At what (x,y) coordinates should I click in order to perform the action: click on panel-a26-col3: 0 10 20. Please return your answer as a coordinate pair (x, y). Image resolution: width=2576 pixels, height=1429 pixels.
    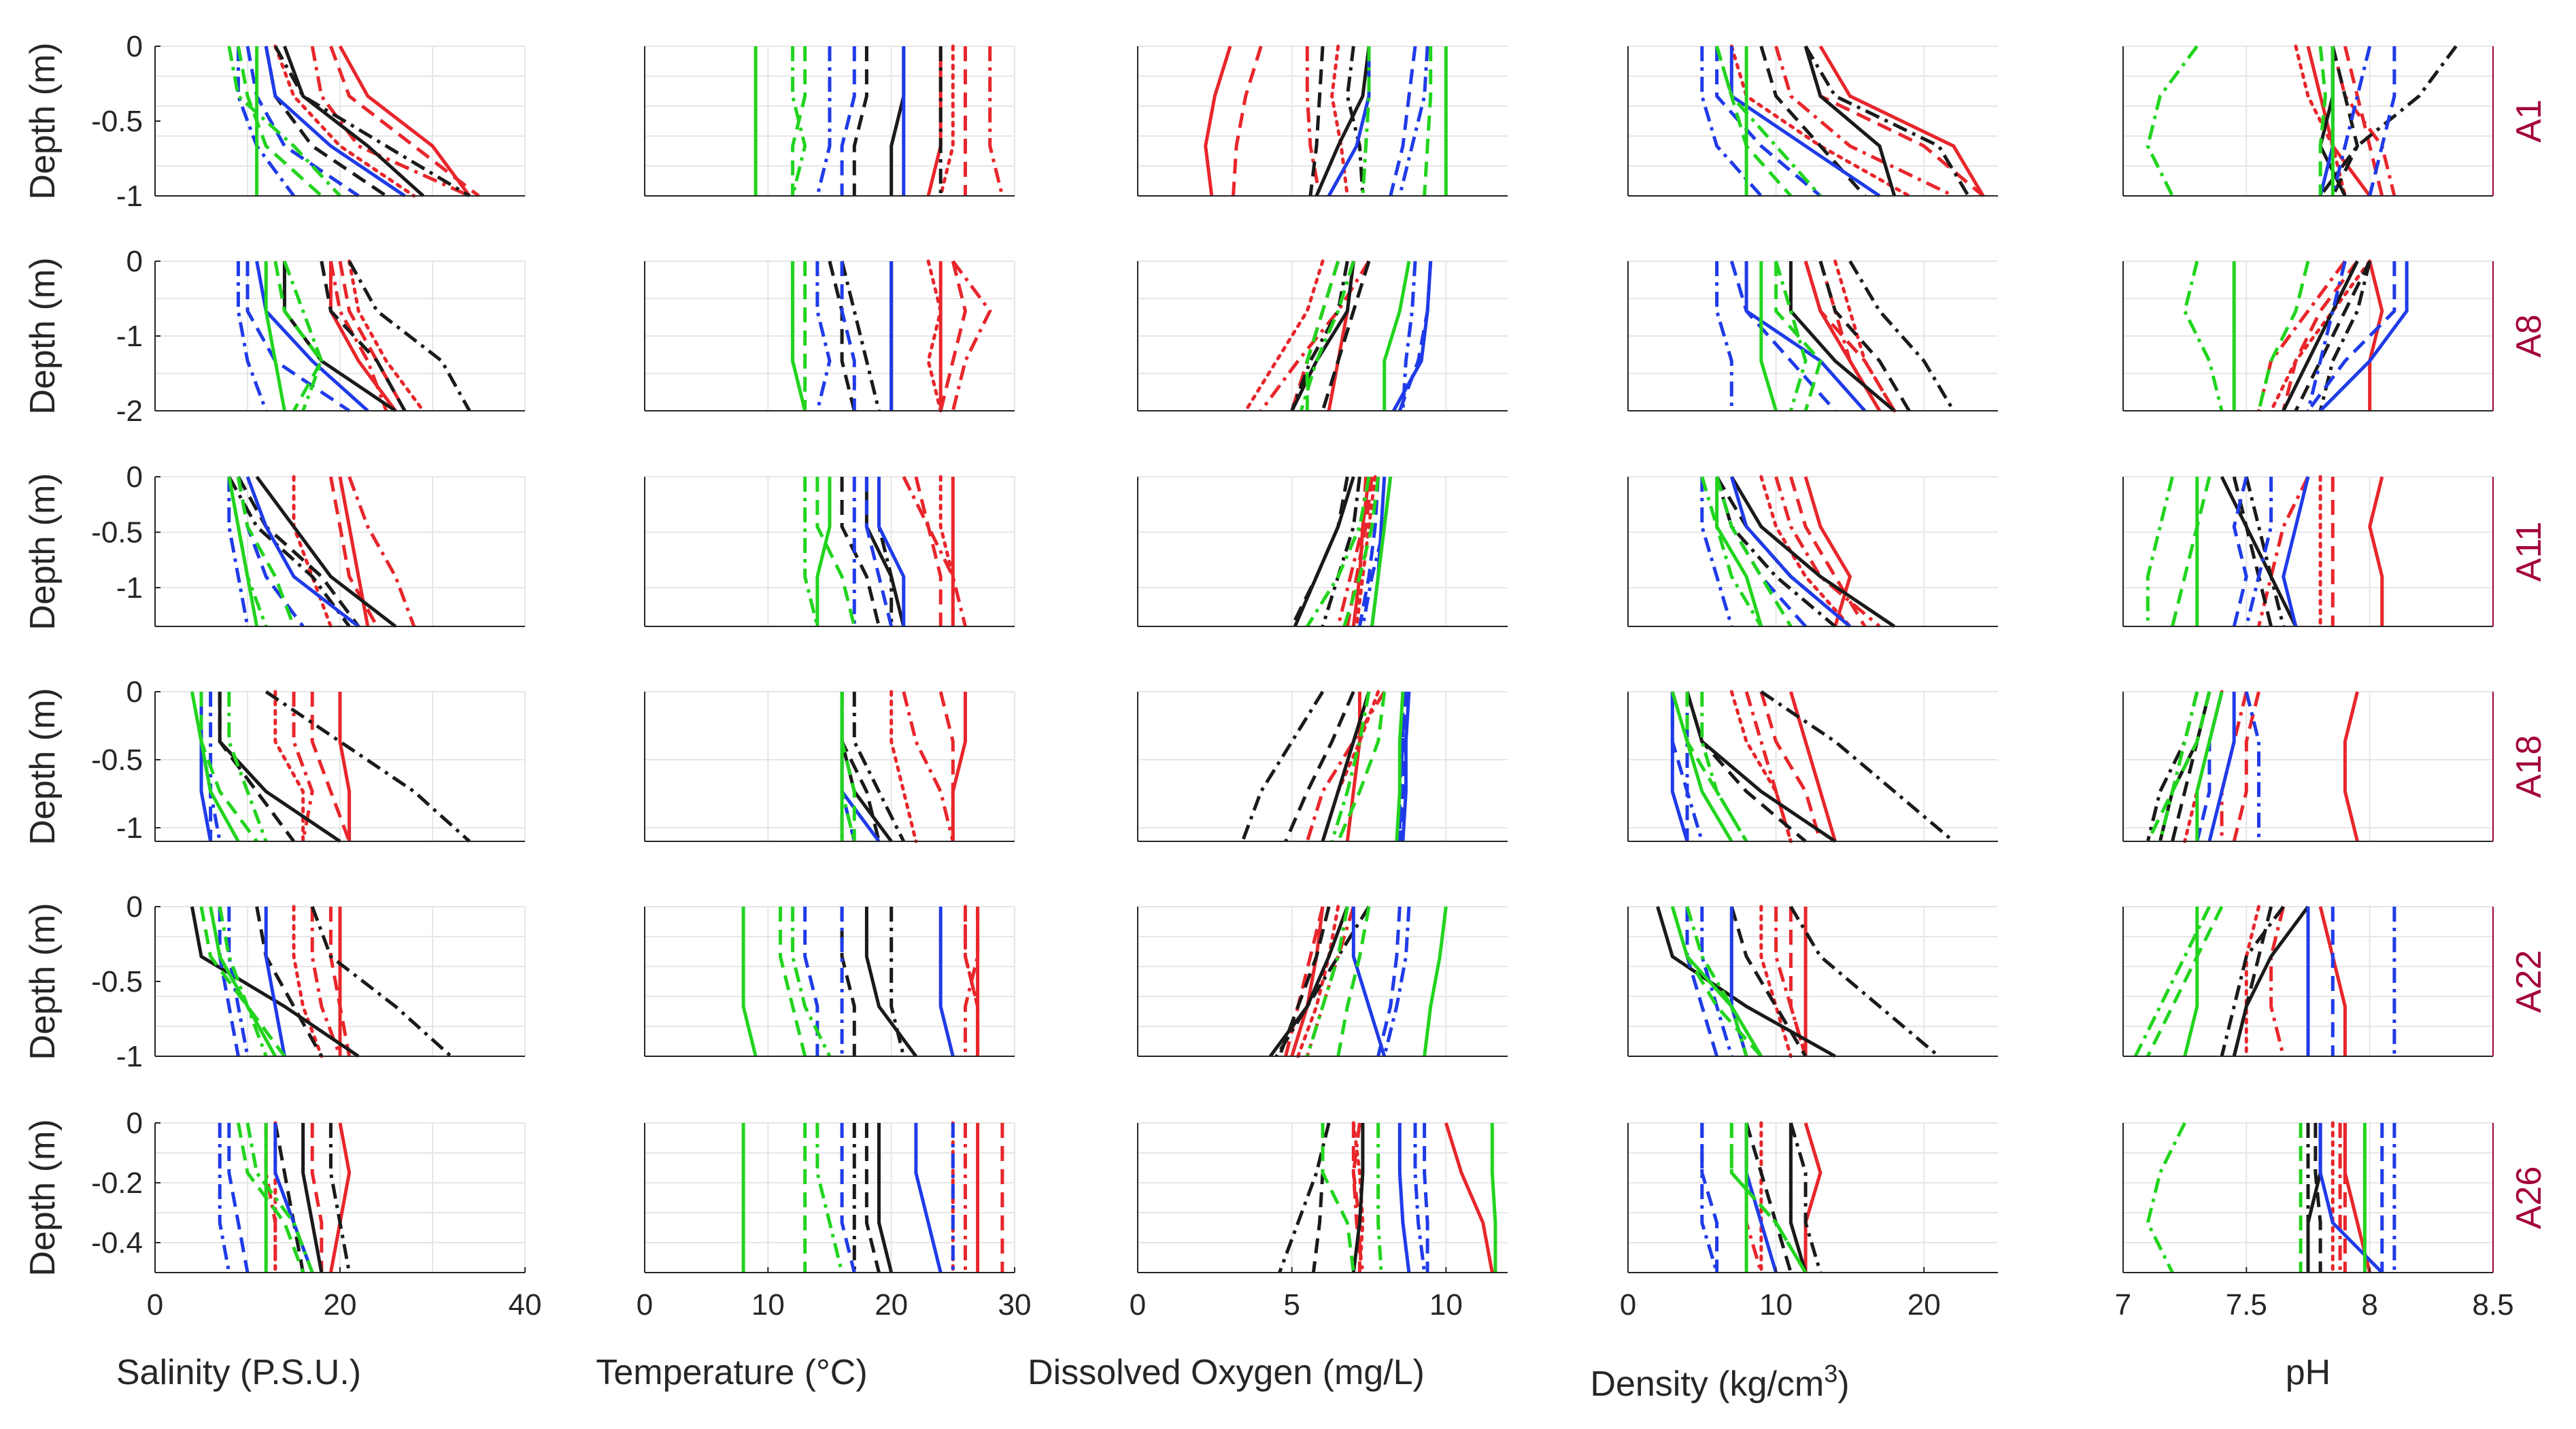
    Looking at the image, I should click on (1809, 1221).